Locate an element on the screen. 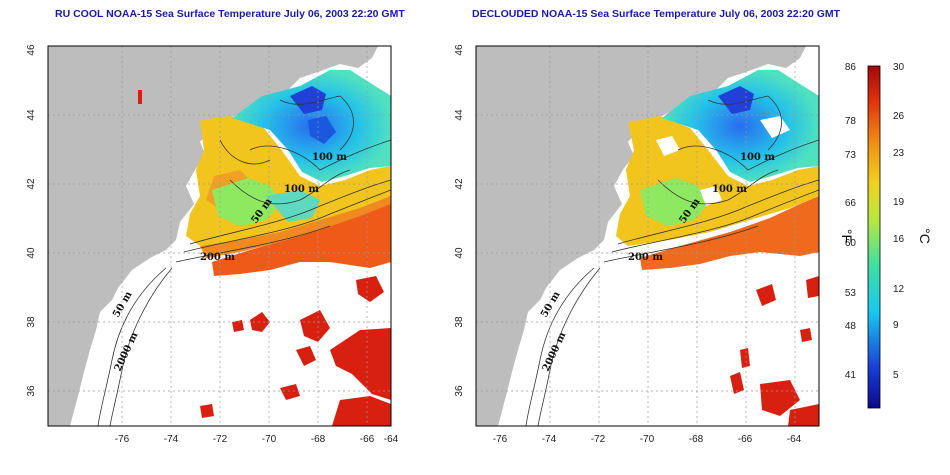 This screenshot has width=950, height=475. right-x-axis: -76 -74 -72 -70 -68 -66 -64 is located at coordinates (647, 439).